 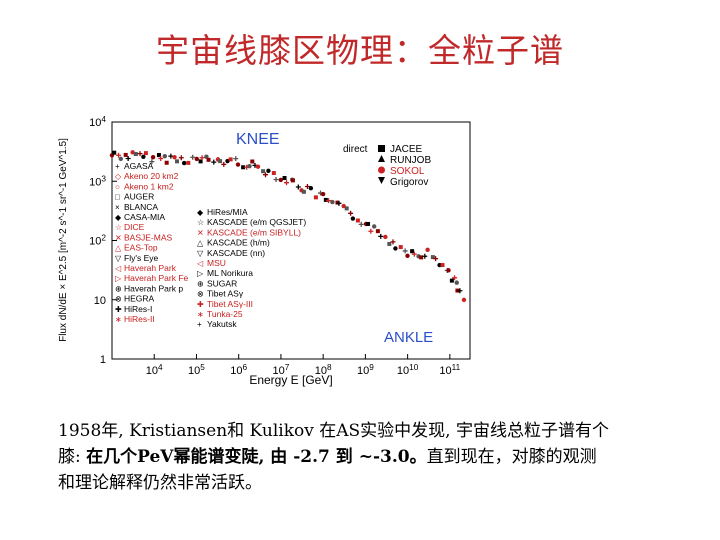 What do you see at coordinates (236, 253) in the screenshot?
I see `legend-right-entry: KASCADE (nn)` at bounding box center [236, 253].